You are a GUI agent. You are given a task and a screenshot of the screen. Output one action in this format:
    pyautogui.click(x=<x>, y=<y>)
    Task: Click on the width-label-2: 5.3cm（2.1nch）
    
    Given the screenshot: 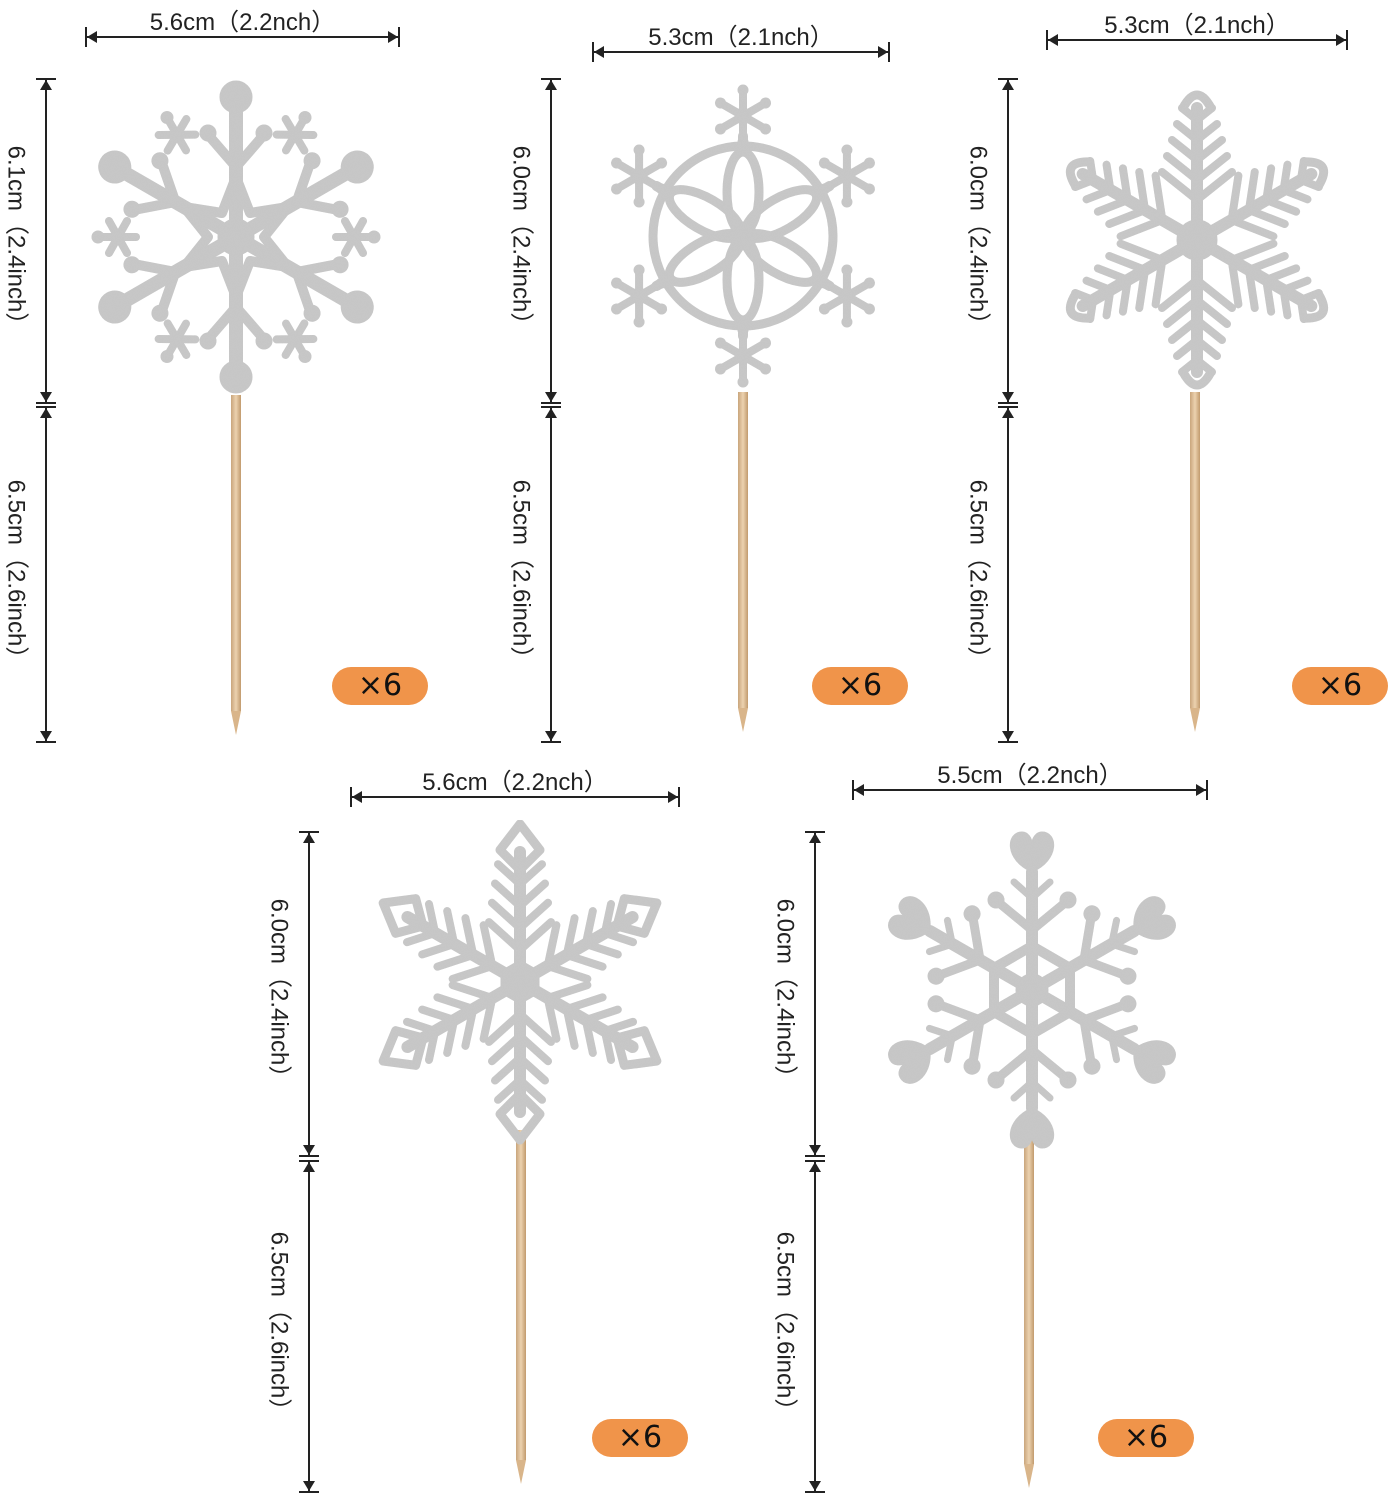 What is the action you would take?
    pyautogui.click(x=741, y=37)
    